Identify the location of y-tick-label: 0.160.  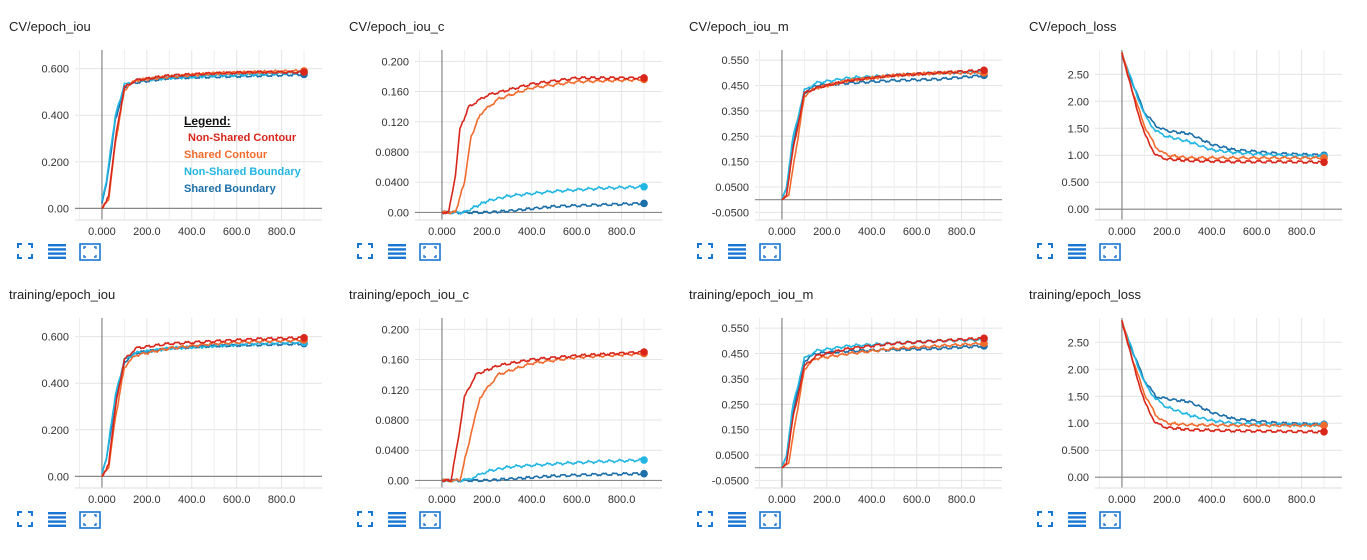
(395, 361).